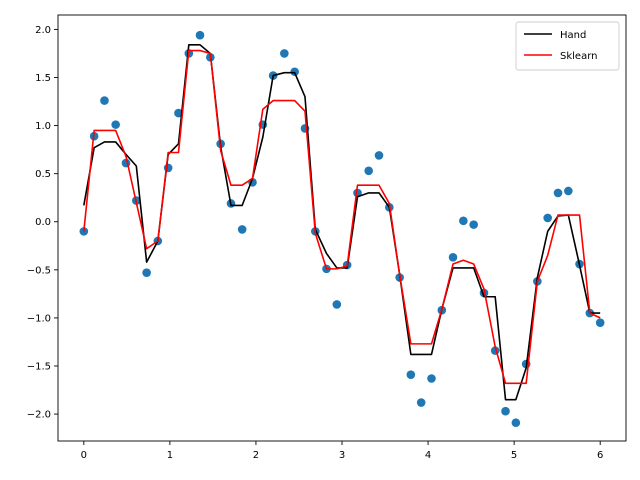 The width and height of the screenshot is (640, 480). Describe the element at coordinates (170, 455) in the screenshot. I see `x-tick-label: 1` at that location.